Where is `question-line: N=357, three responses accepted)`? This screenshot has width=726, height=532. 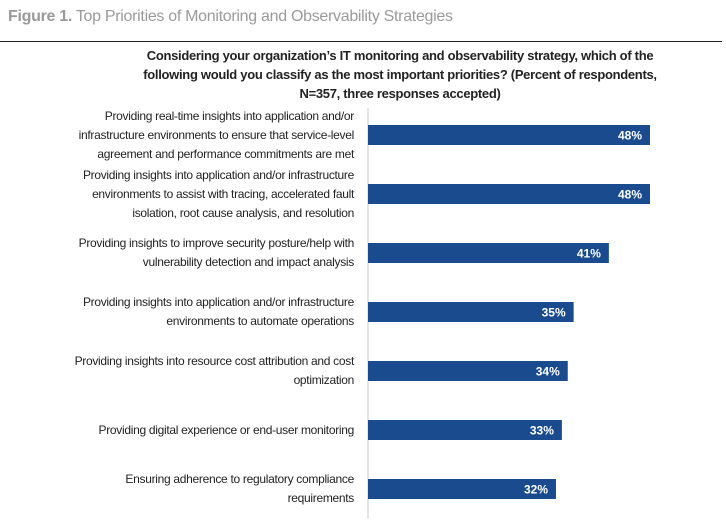 question-line: N=357, three responses accepted) is located at coordinates (400, 93).